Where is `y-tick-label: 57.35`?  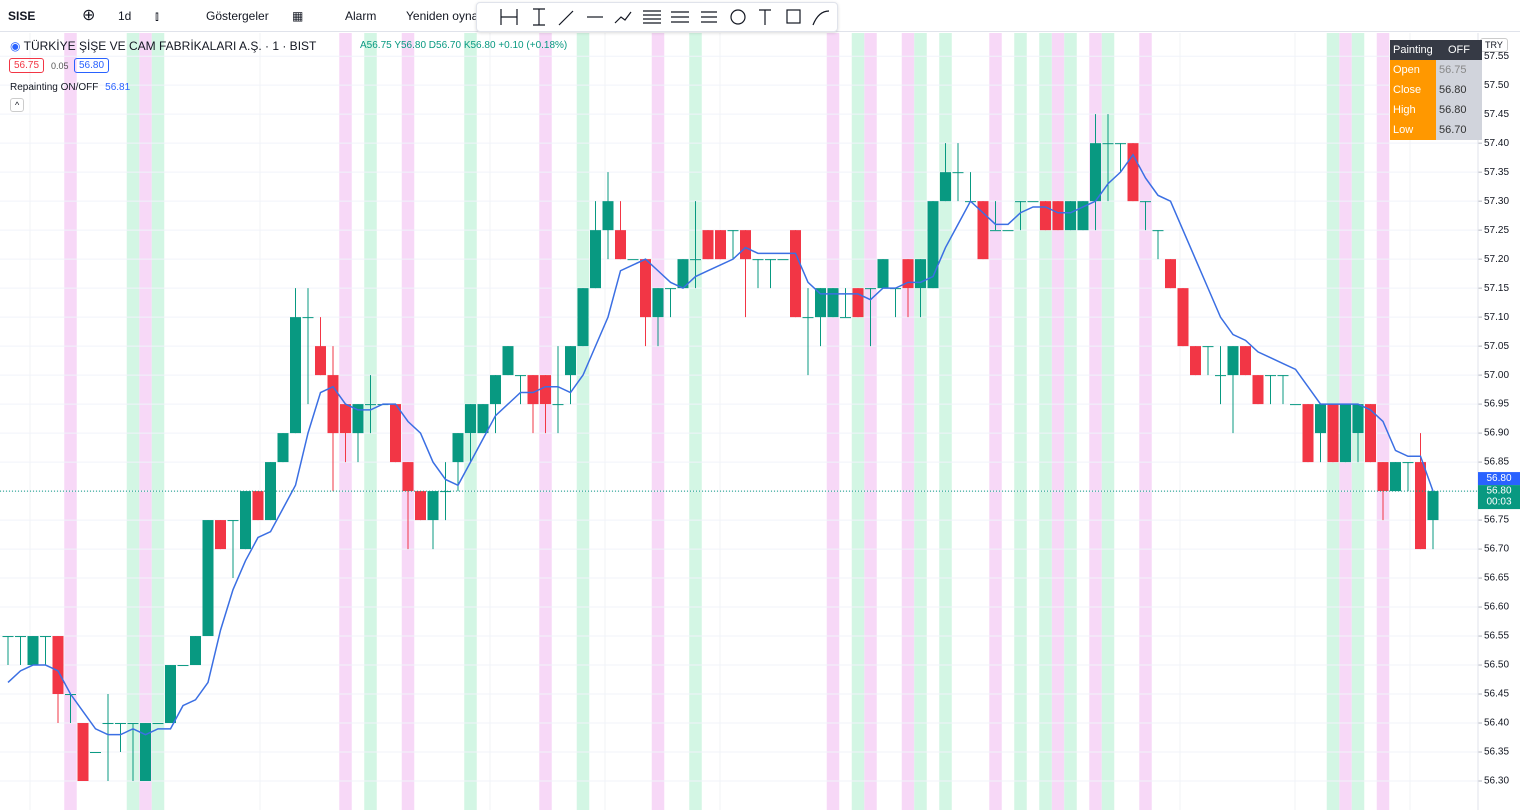
y-tick-label: 57.35 is located at coordinates (1496, 172).